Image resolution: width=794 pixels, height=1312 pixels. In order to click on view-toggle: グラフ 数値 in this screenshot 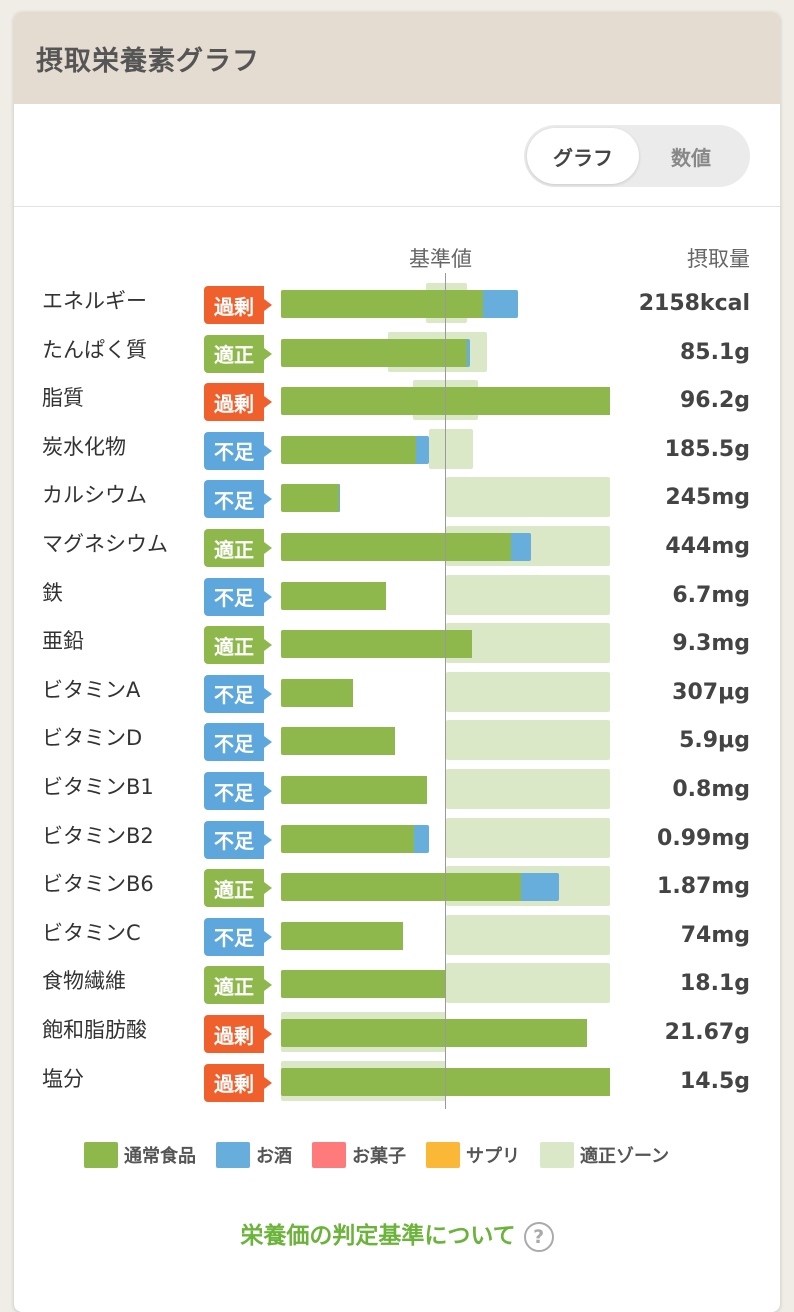, I will do `click(637, 156)`.